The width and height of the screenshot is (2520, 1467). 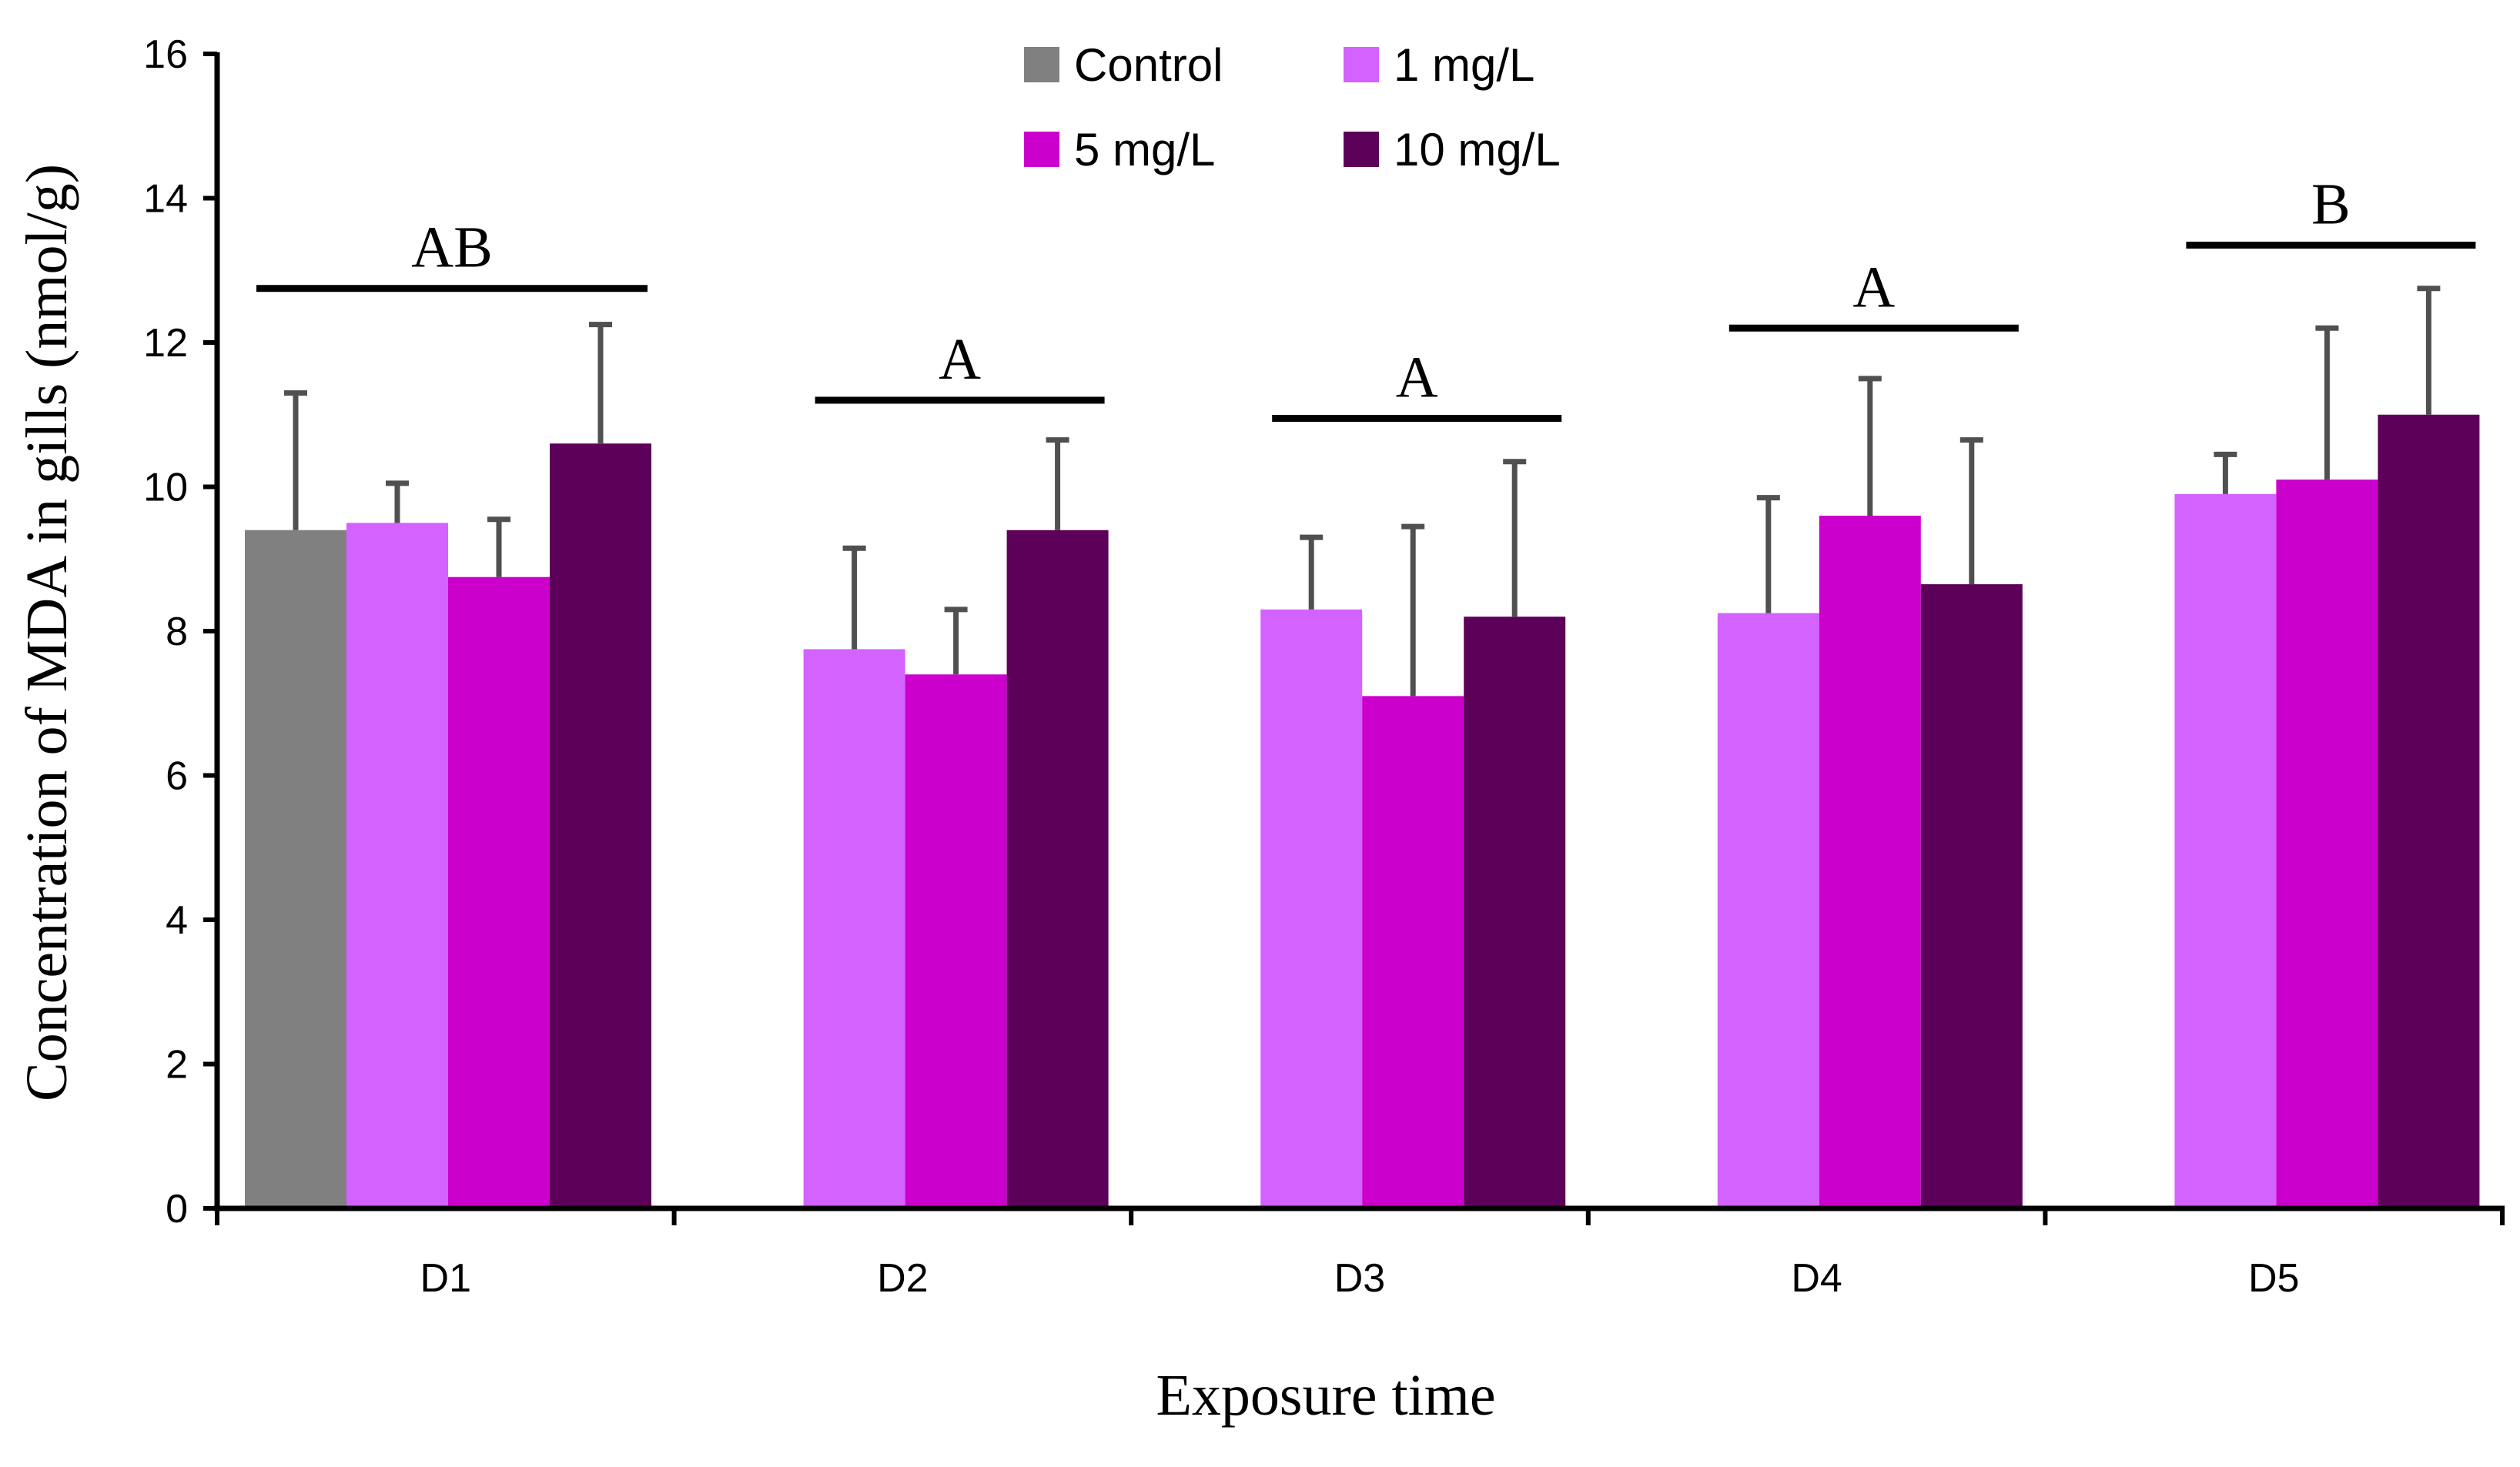 What do you see at coordinates (956, 941) in the screenshot?
I see `bar-d2-5-mg-l` at bounding box center [956, 941].